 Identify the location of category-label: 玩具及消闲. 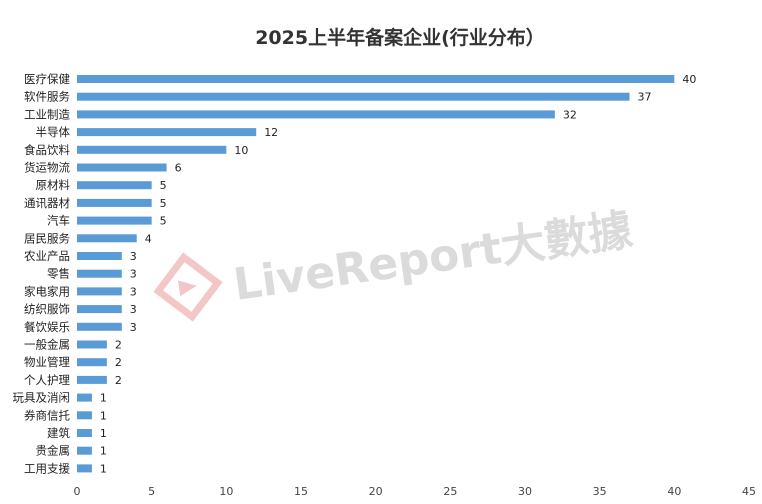
(42, 398).